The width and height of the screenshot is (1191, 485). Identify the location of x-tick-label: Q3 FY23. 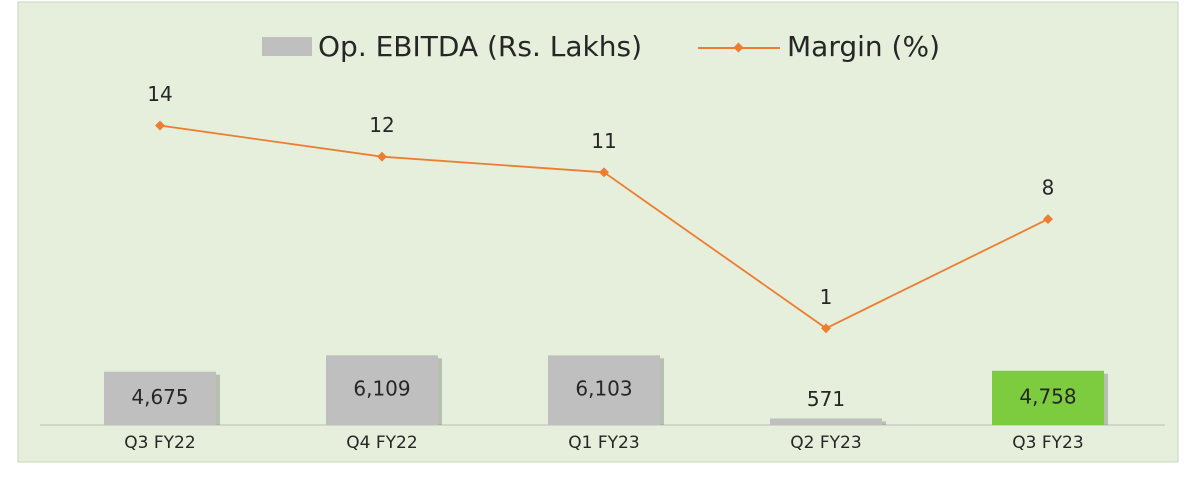
(1047, 443).